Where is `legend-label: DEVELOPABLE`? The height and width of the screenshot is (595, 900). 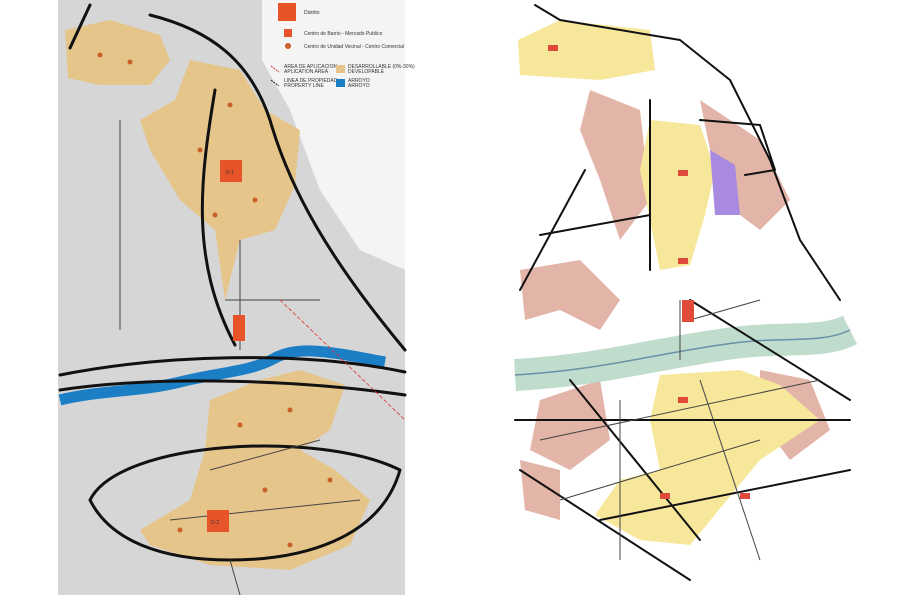 legend-label: DEVELOPABLE is located at coordinates (366, 72).